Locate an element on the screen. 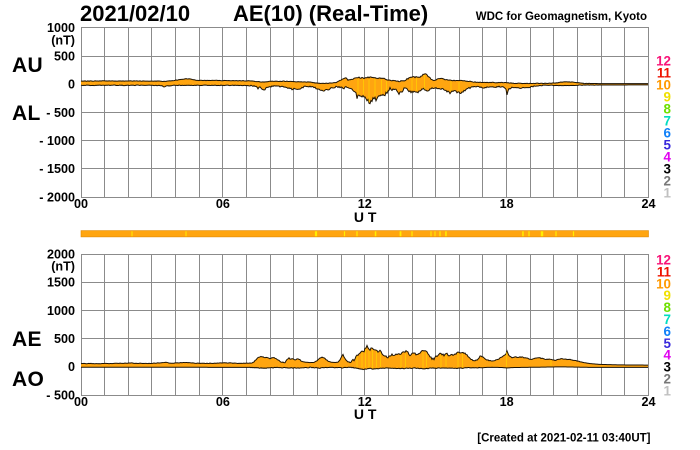  svg-text: WDC for Geomagnetism, Kyoto is located at coordinates (561, 17).